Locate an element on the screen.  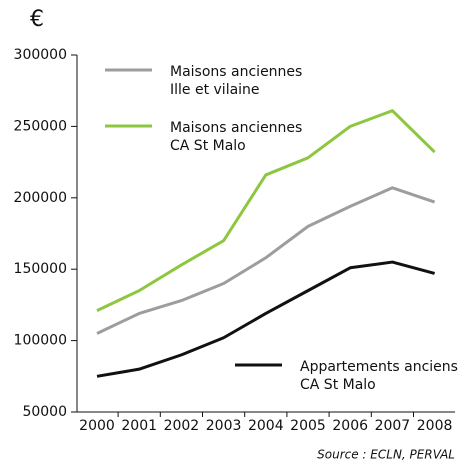
y-tick-label: 100000 is located at coordinates (40, 341).